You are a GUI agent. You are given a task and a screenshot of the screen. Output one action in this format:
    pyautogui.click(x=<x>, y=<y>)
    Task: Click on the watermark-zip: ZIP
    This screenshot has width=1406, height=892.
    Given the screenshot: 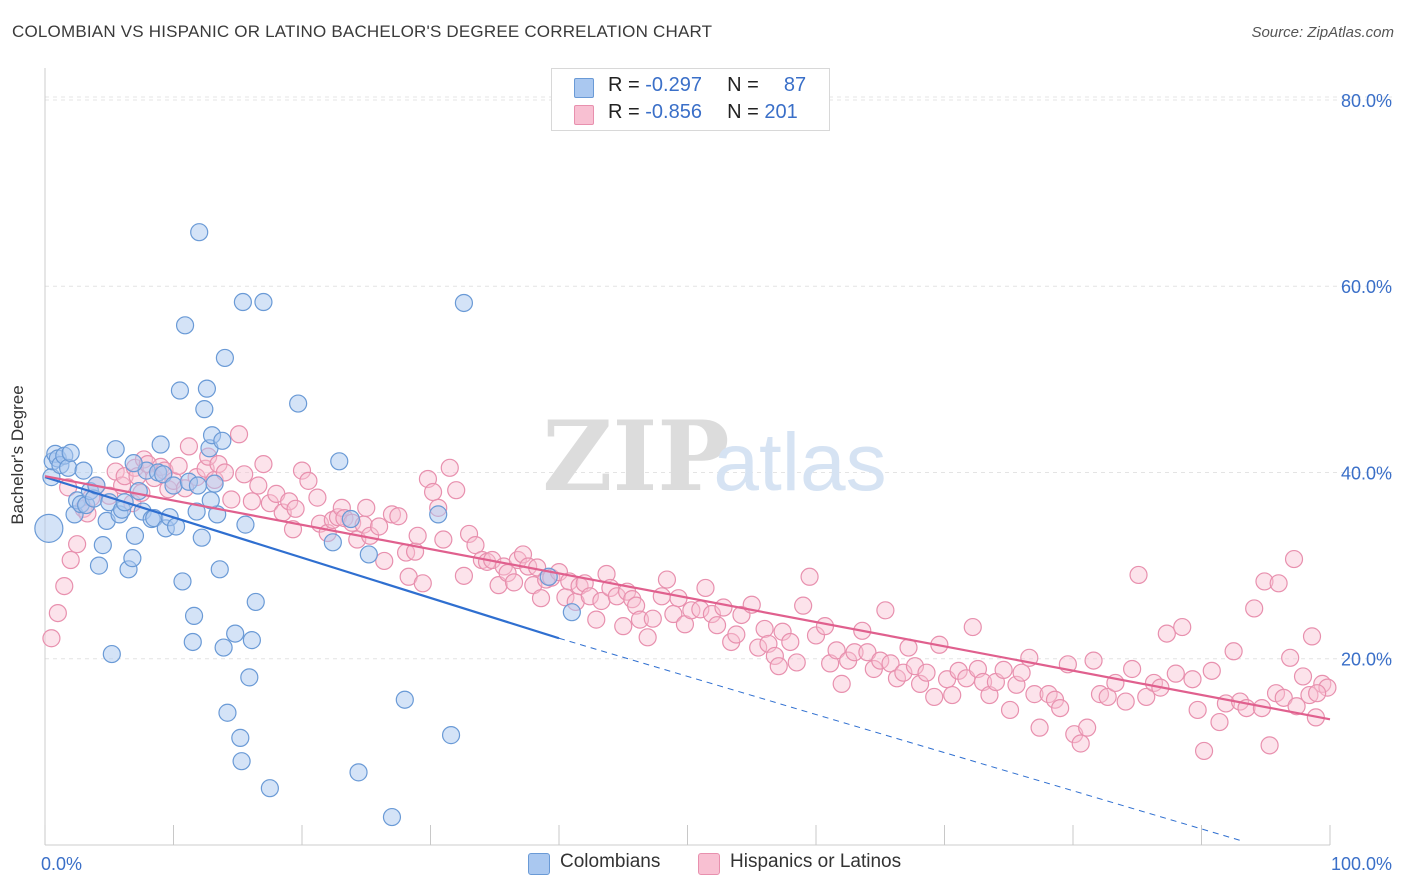 What is the action you would take?
    pyautogui.click(x=635, y=456)
    